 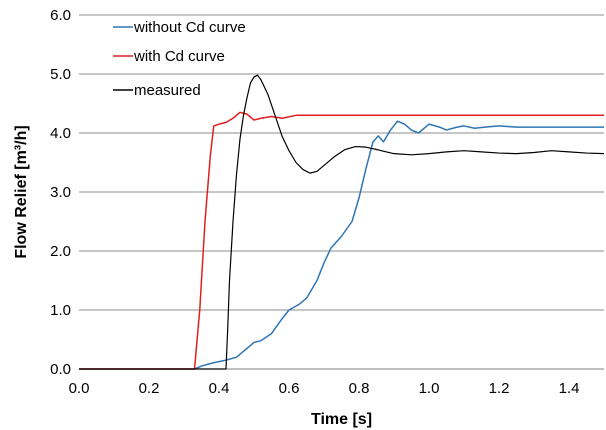 What do you see at coordinates (149, 388) in the screenshot?
I see `x-tick-label: 0.2` at bounding box center [149, 388].